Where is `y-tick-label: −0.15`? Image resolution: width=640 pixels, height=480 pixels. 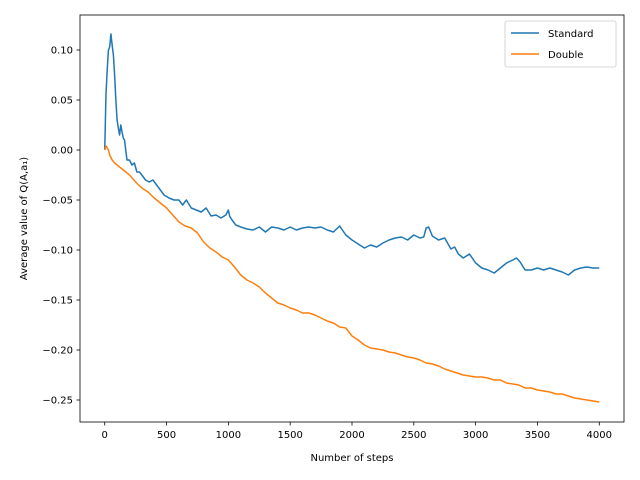 y-tick-label: −0.15 is located at coordinates (57, 301).